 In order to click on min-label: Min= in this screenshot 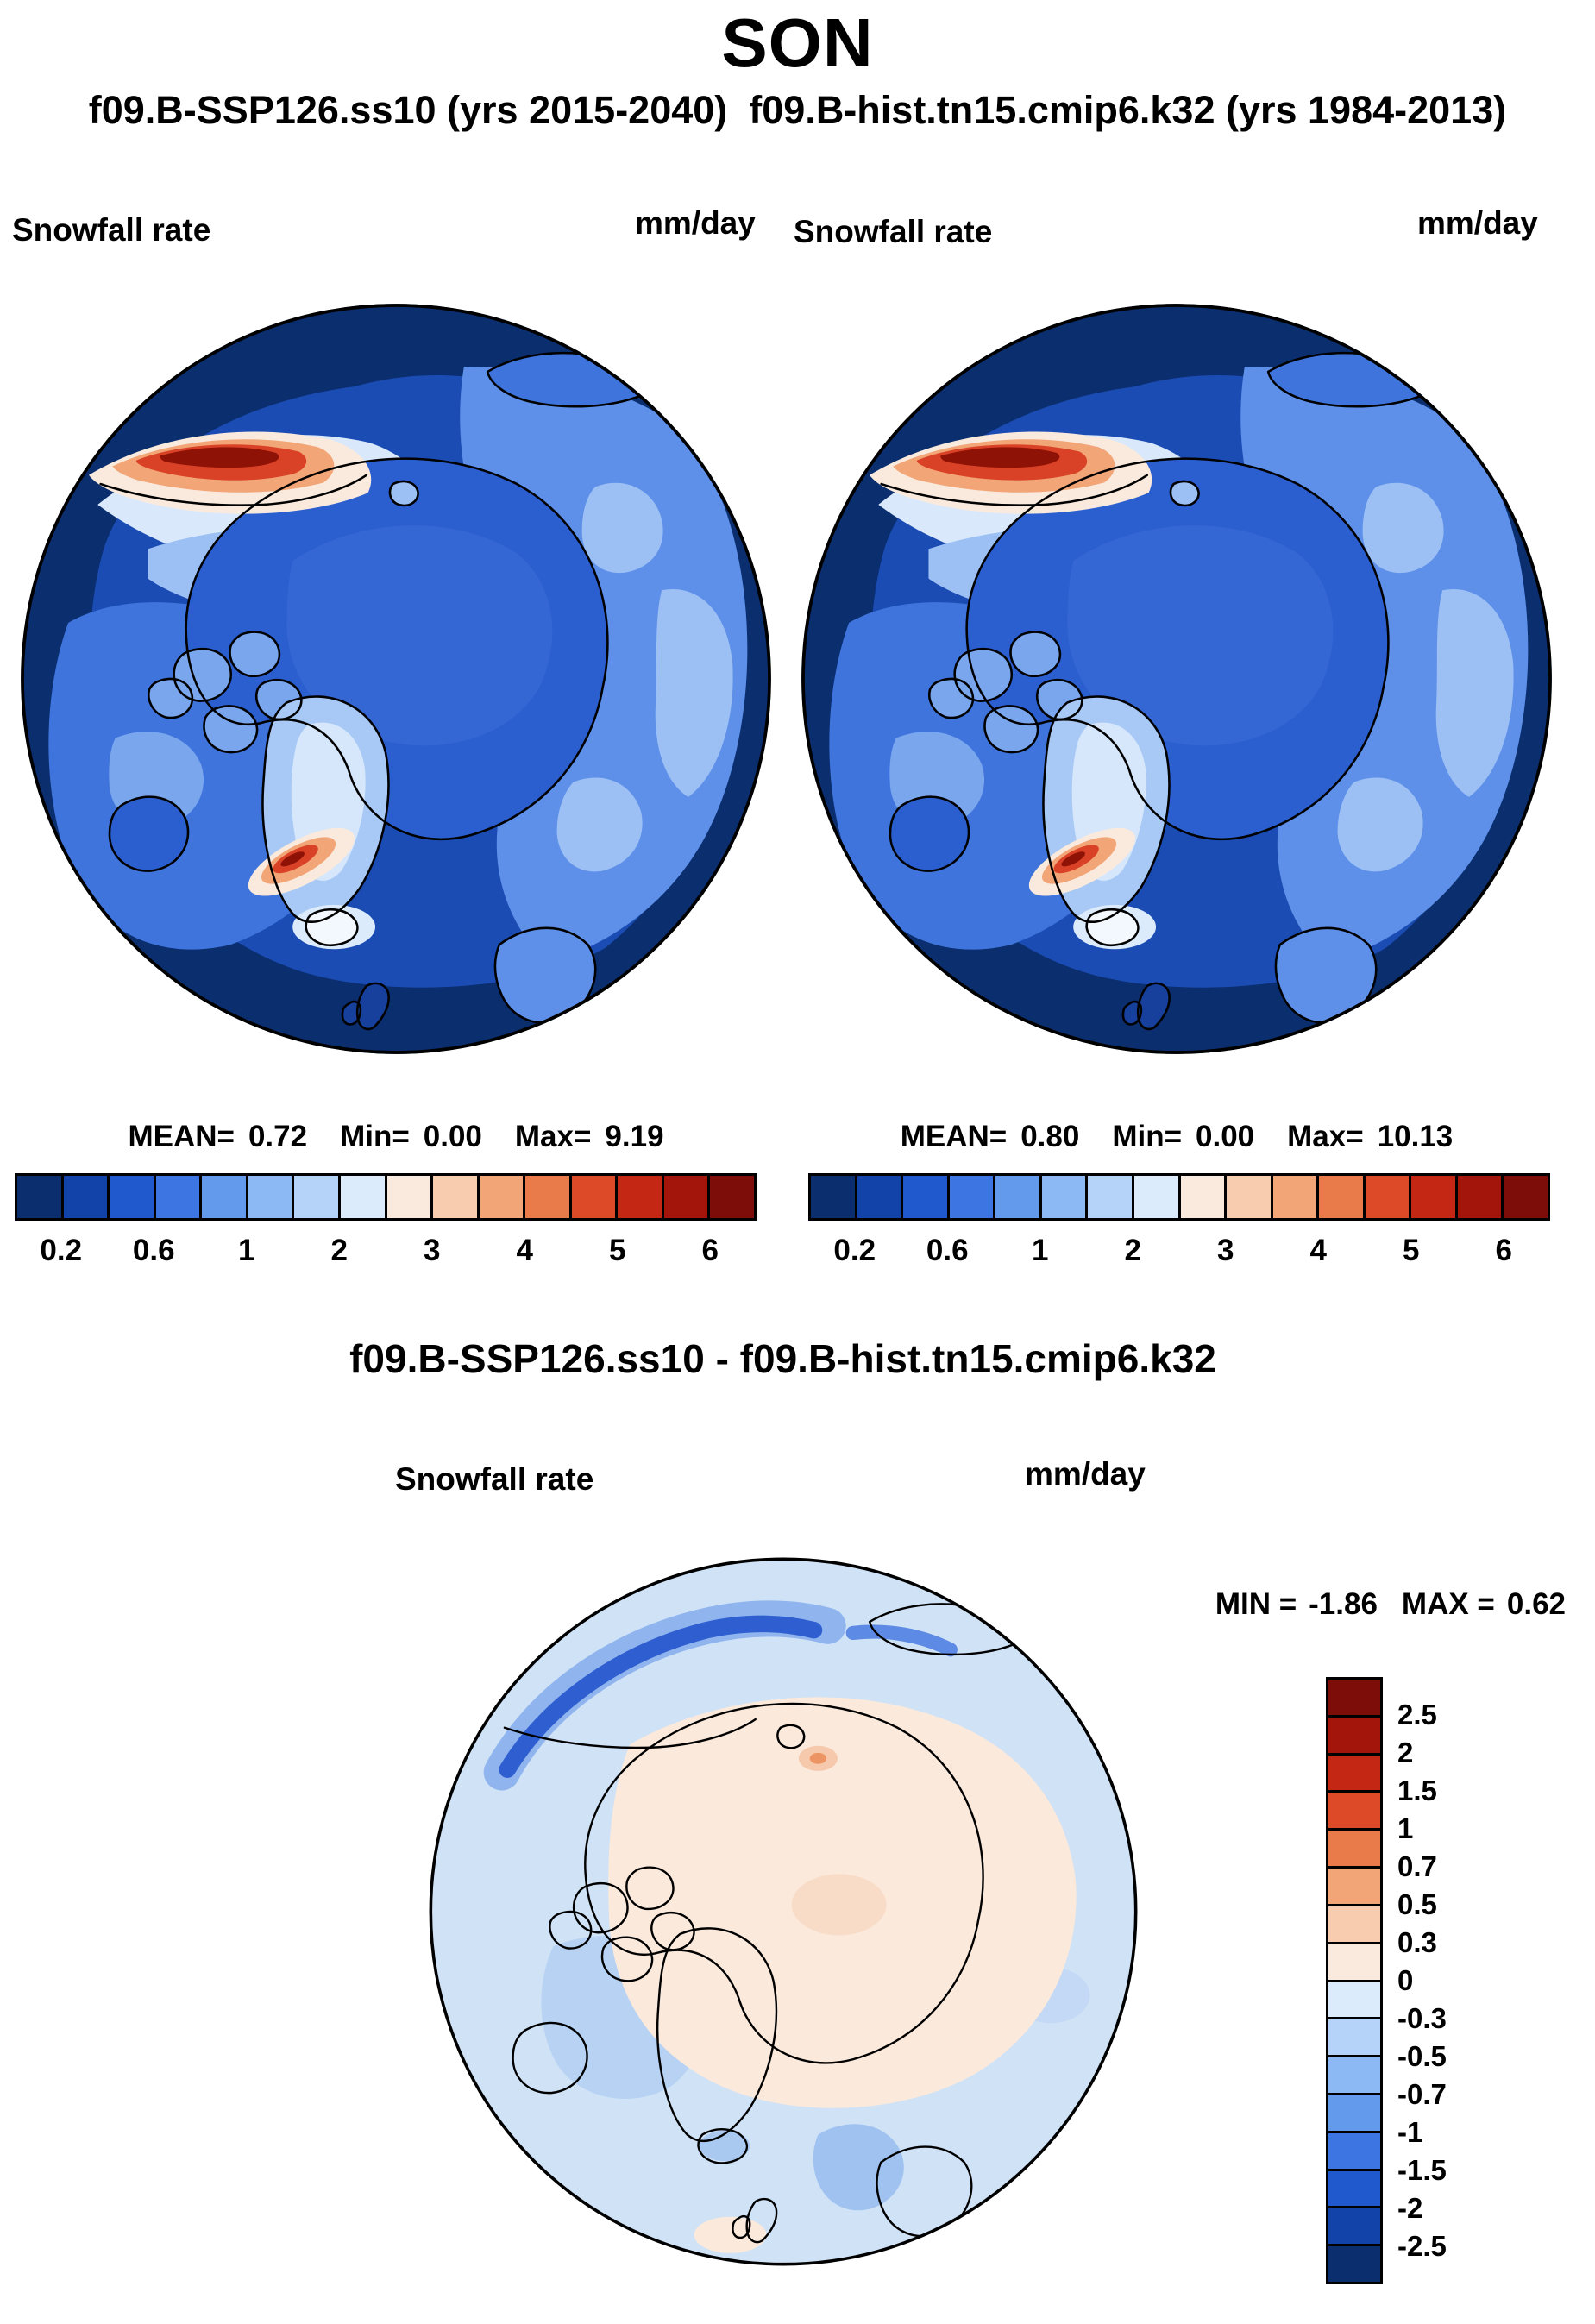, I will do `click(1147, 1136)`.